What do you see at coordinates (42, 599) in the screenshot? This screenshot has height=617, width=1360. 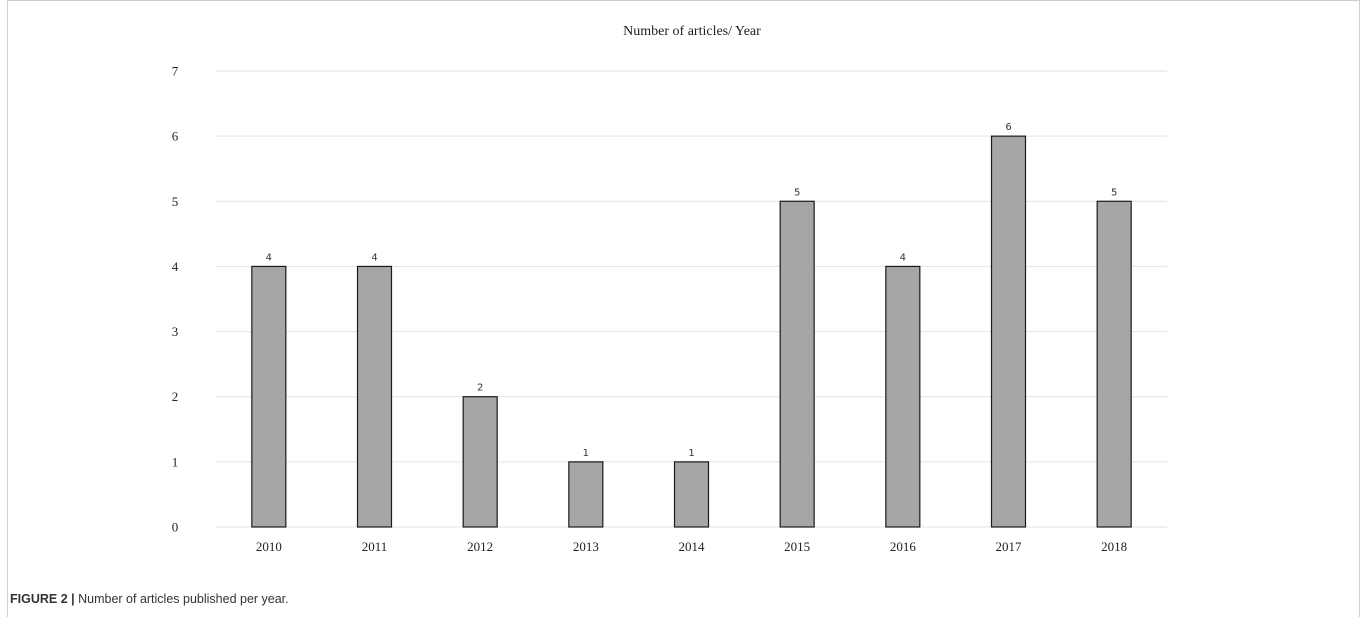 I see `figure-label: FIGURE 2 |` at bounding box center [42, 599].